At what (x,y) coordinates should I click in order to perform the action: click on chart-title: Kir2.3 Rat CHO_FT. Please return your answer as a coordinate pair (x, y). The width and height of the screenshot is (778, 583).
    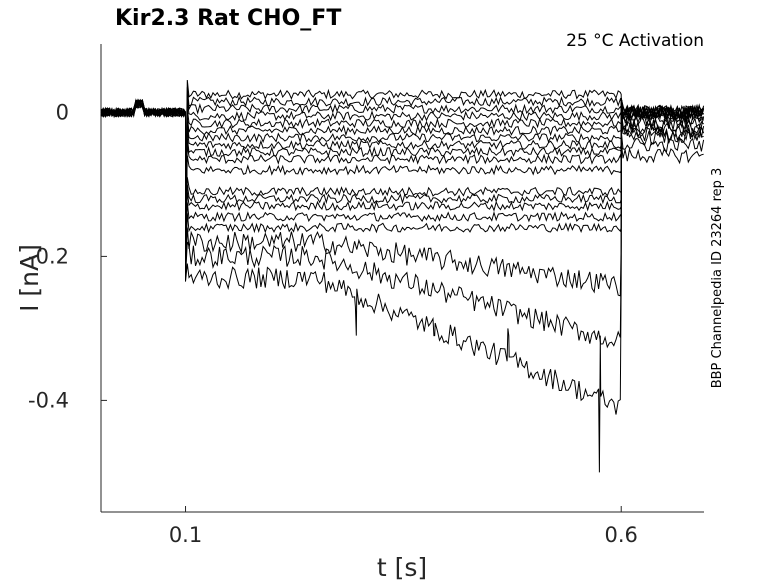
    Looking at the image, I should click on (228, 18).